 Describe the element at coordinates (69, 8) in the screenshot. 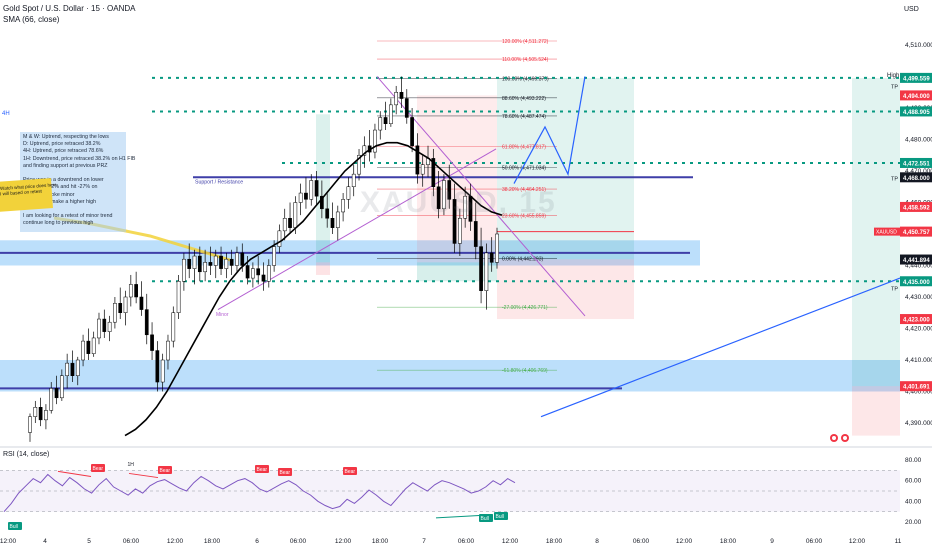

I see `chart-title: Gold Spot / U.S. Dollar · 15 · OANDA` at that location.